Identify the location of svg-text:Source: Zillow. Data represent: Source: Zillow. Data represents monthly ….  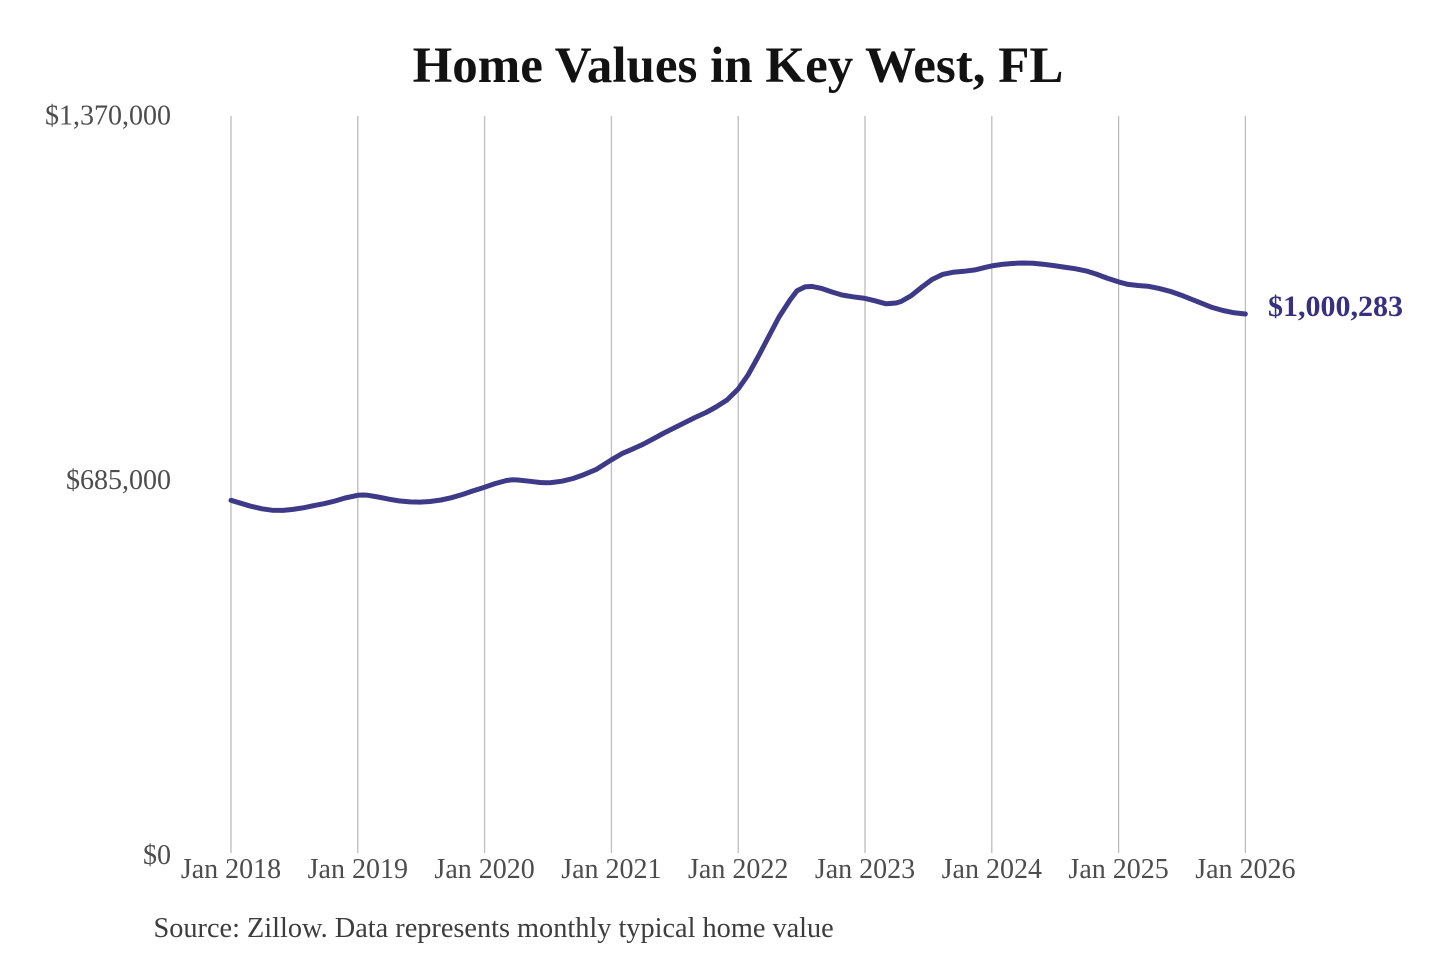
(494, 928).